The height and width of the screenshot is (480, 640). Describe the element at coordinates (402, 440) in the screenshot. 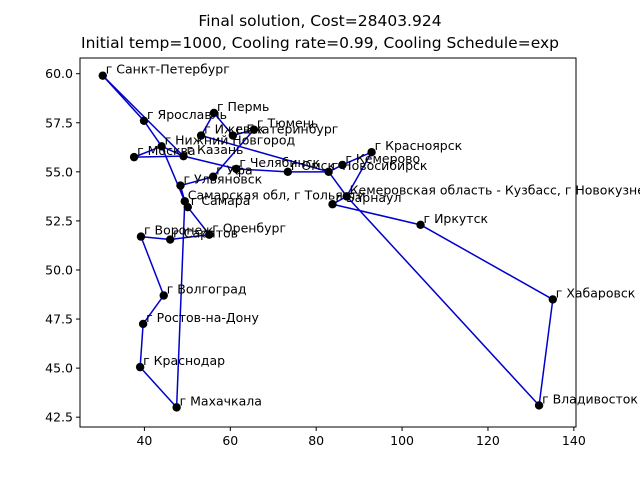

I see `x-tick-label: 100` at that location.